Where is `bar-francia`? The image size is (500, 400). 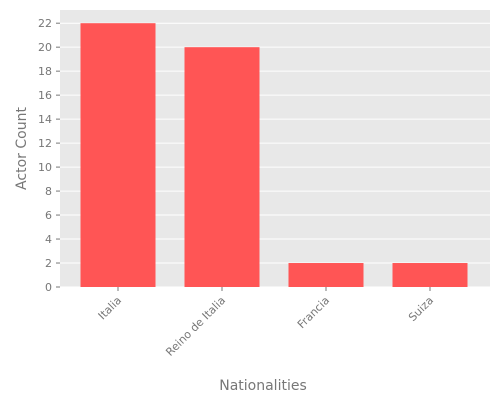
bar-francia is located at coordinates (326, 275).